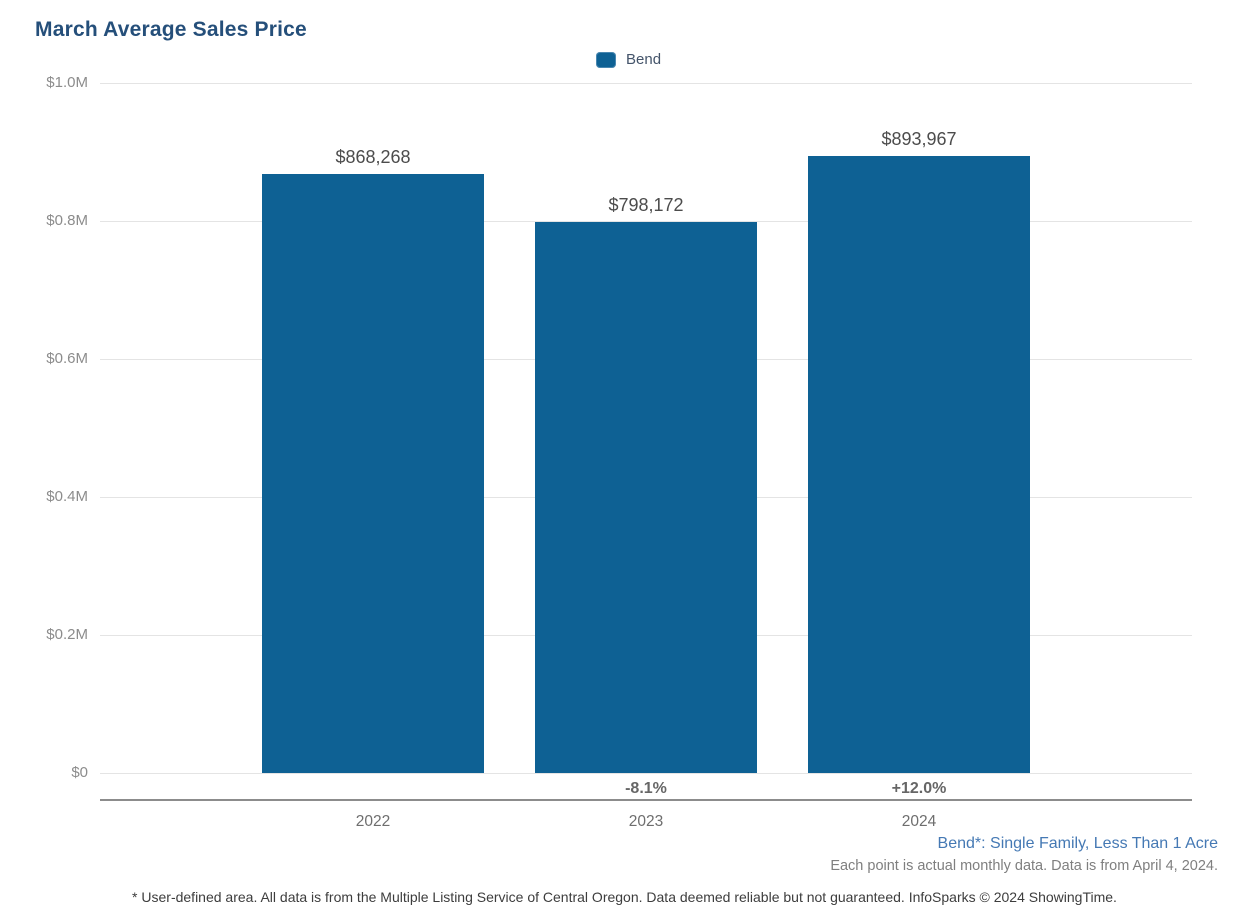  I want to click on series-definition-note: Bend*: Single Family, Less Than 1 Acre, so click(1077, 843).